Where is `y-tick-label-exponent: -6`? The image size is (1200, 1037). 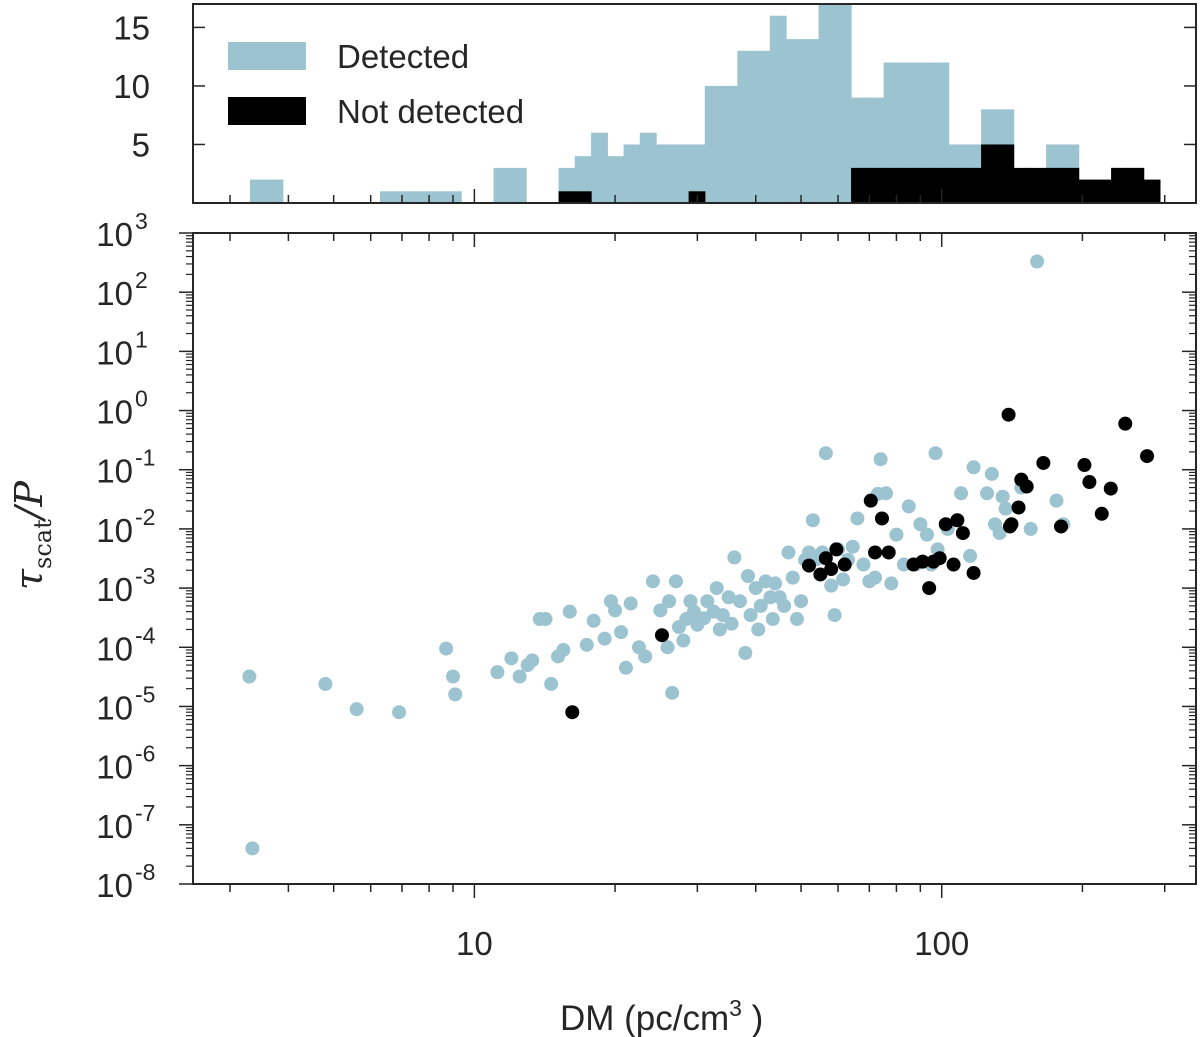
y-tick-label-exponent: -6 is located at coordinates (145, 754).